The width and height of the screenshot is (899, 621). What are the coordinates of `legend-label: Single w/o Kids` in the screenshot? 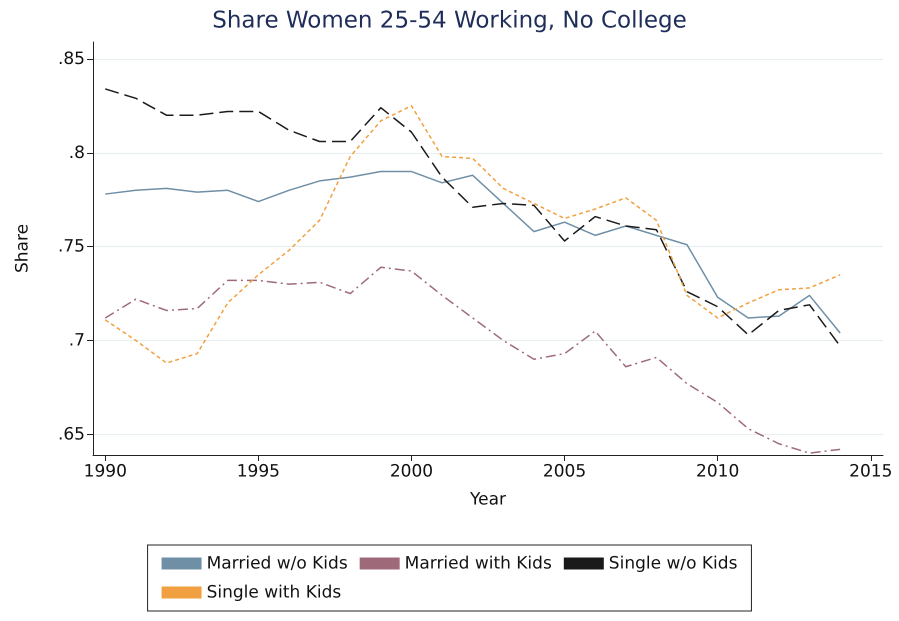 It's located at (673, 564).